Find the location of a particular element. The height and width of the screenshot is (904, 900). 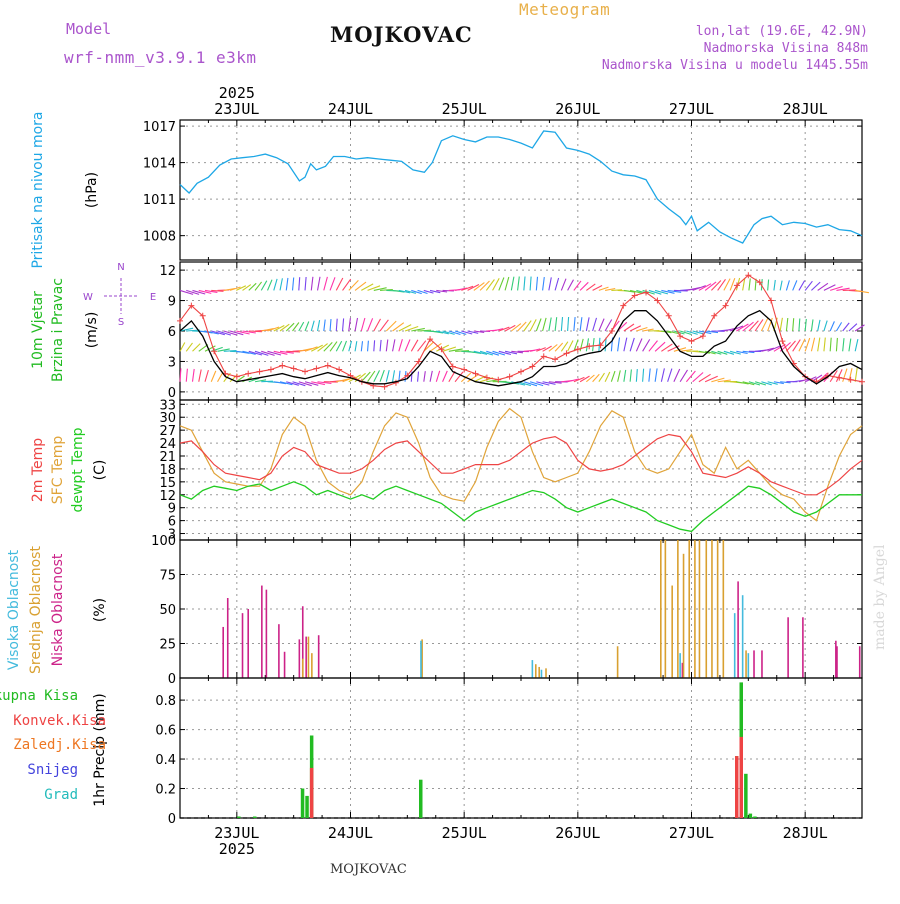

panel-1: 1008 1011 1014 1017 is located at coordinates (502, 190).